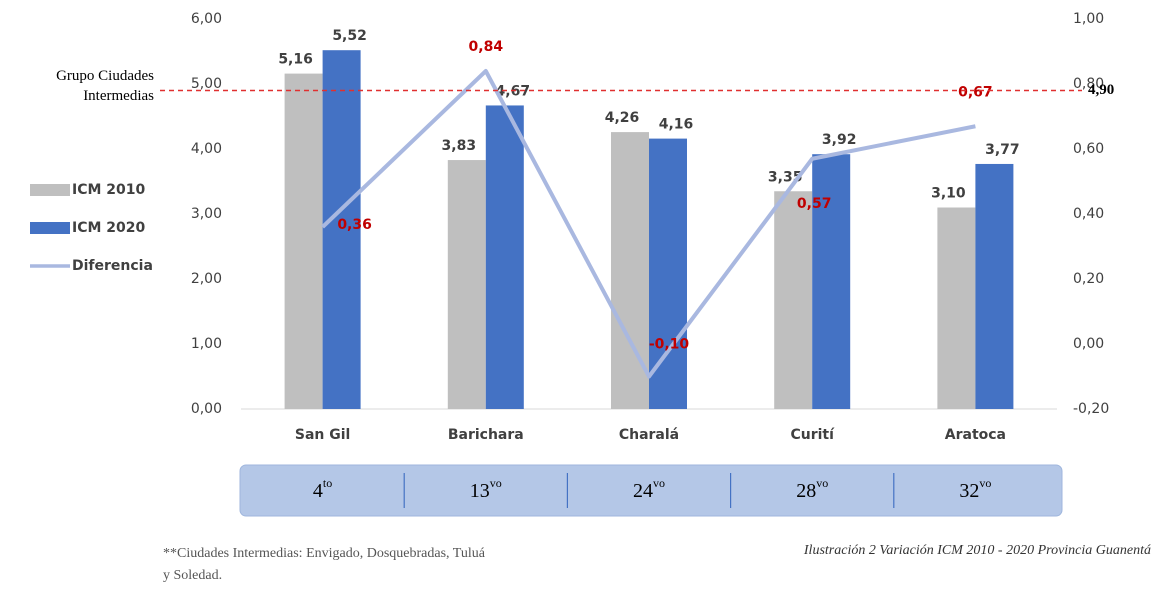 This screenshot has height=595, width=1163. I want to click on bar-value-label: 3,83, so click(459, 146).